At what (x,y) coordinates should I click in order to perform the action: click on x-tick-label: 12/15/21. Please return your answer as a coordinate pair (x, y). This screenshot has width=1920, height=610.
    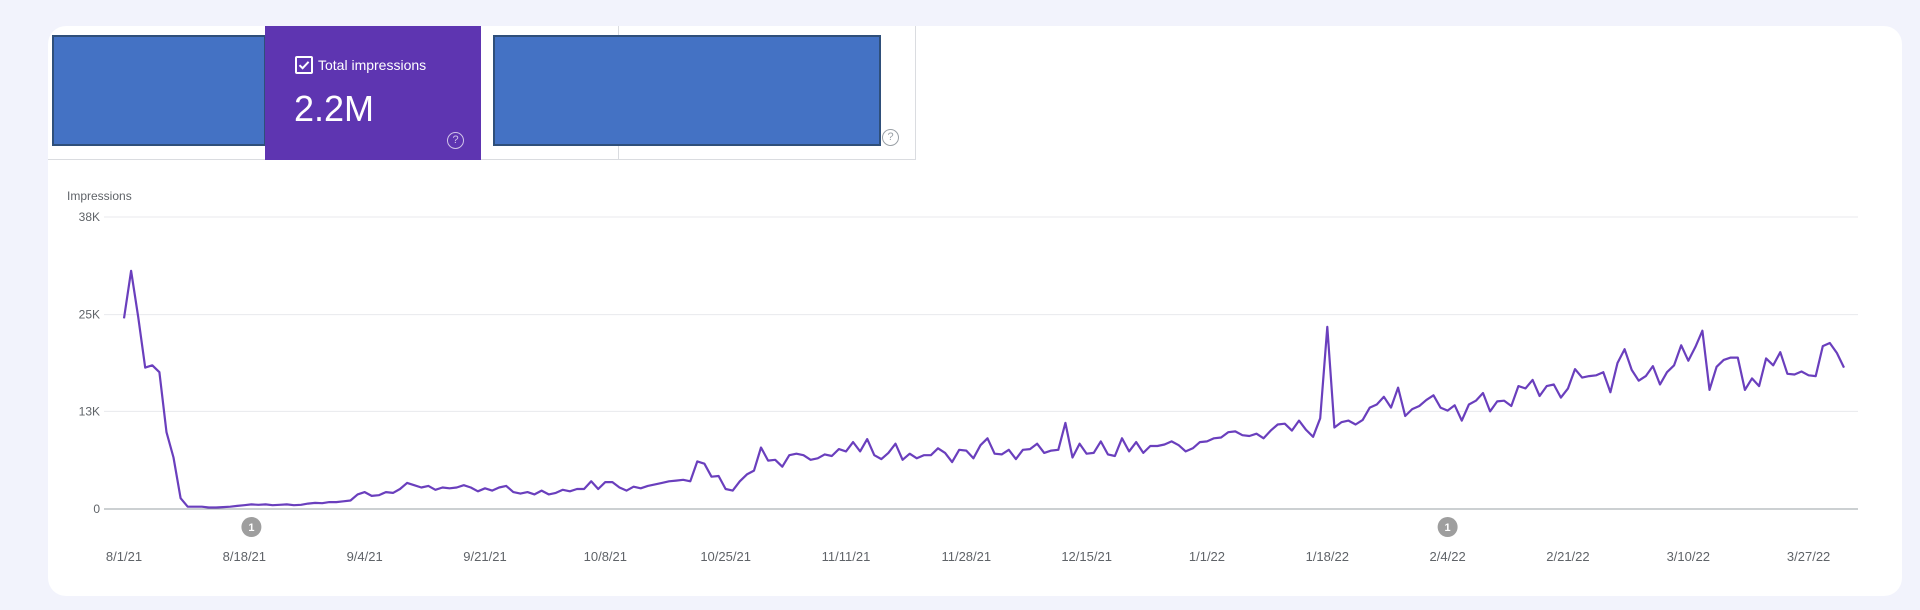
    Looking at the image, I should click on (1086, 556).